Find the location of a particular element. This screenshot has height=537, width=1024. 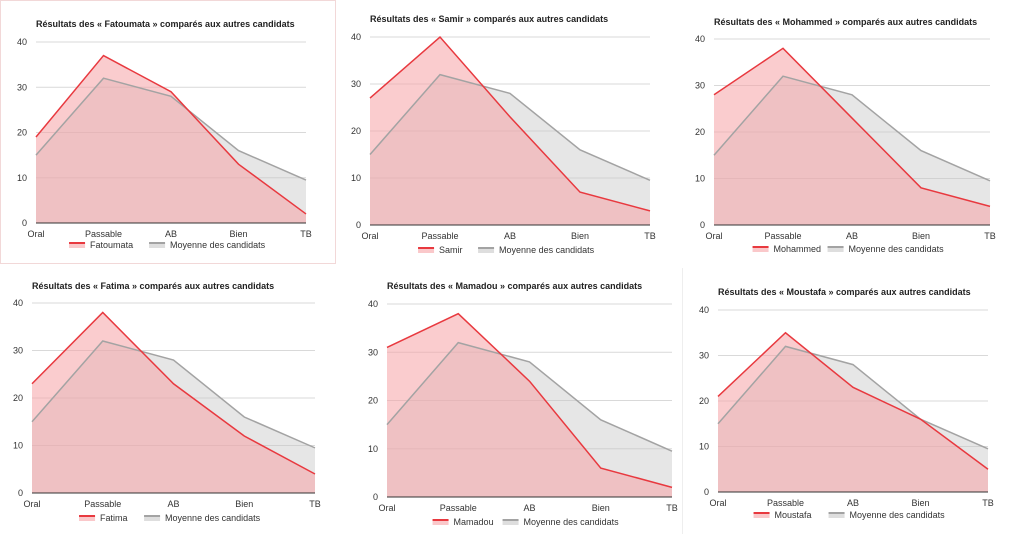

fatoumata-area is located at coordinates (171, 139).